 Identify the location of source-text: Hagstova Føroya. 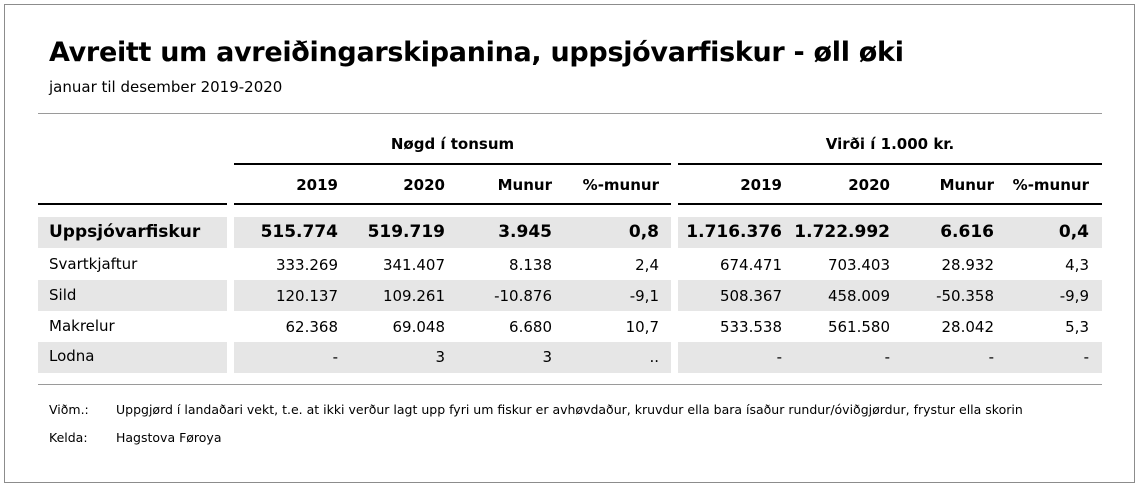
(169, 437).